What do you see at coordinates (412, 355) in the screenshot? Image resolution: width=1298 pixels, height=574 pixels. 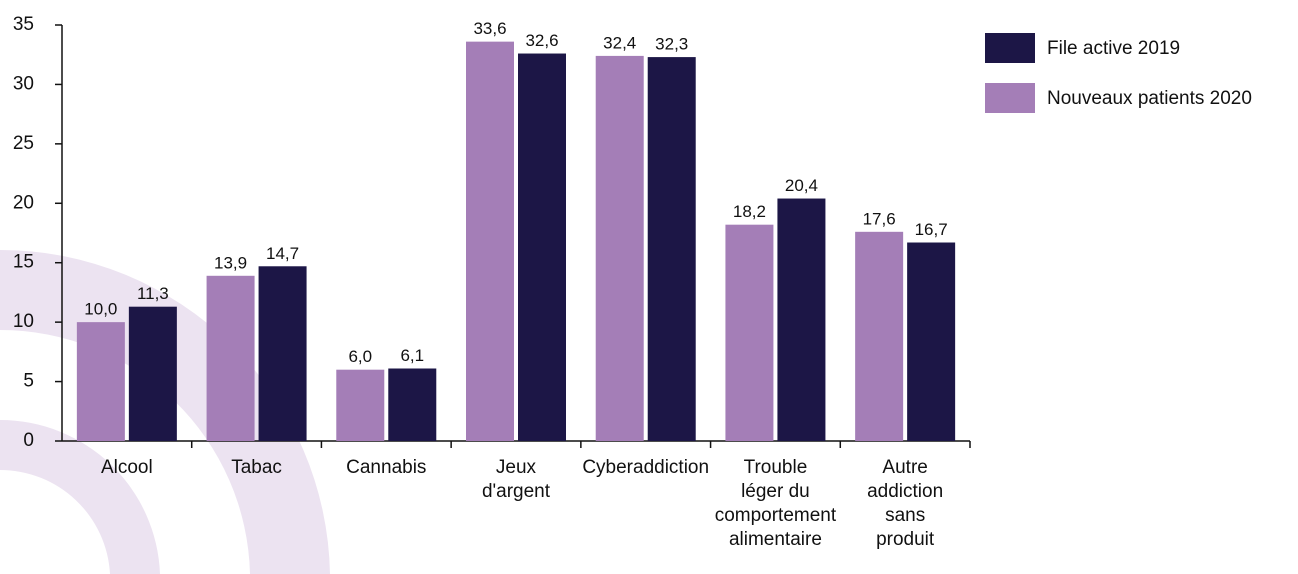 I see `value-label: 6,1` at bounding box center [412, 355].